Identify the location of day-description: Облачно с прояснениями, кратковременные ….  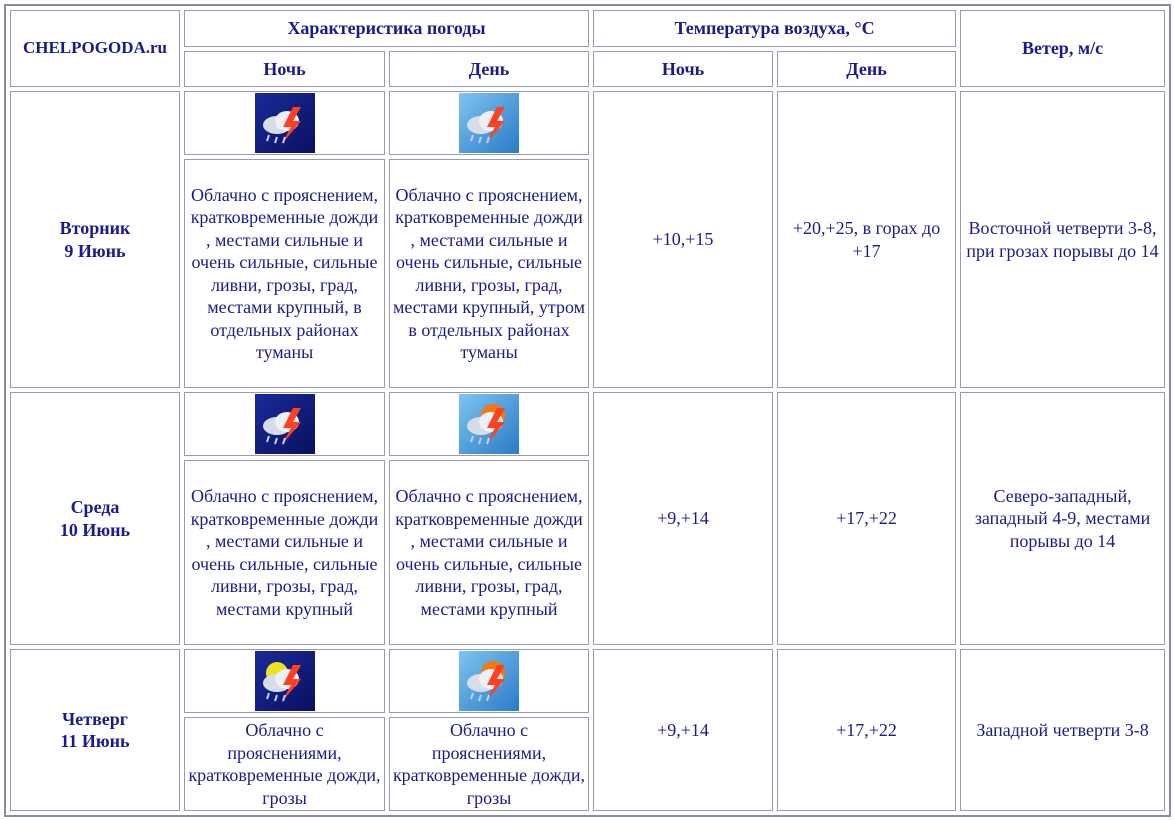
(489, 764).